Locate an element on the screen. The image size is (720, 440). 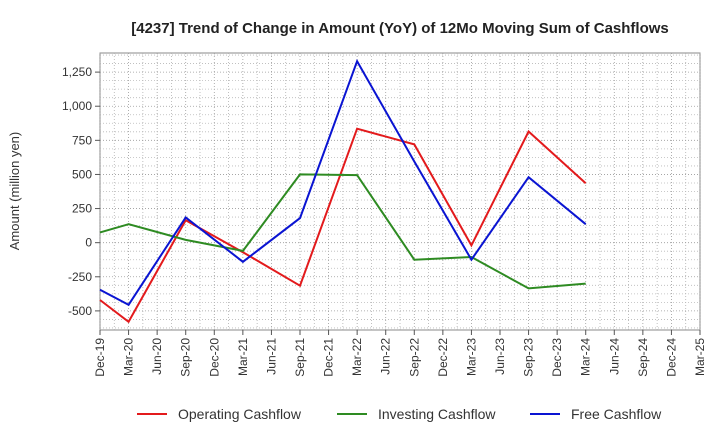
x-tick-label: Mar-24 is located at coordinates (586, 357).